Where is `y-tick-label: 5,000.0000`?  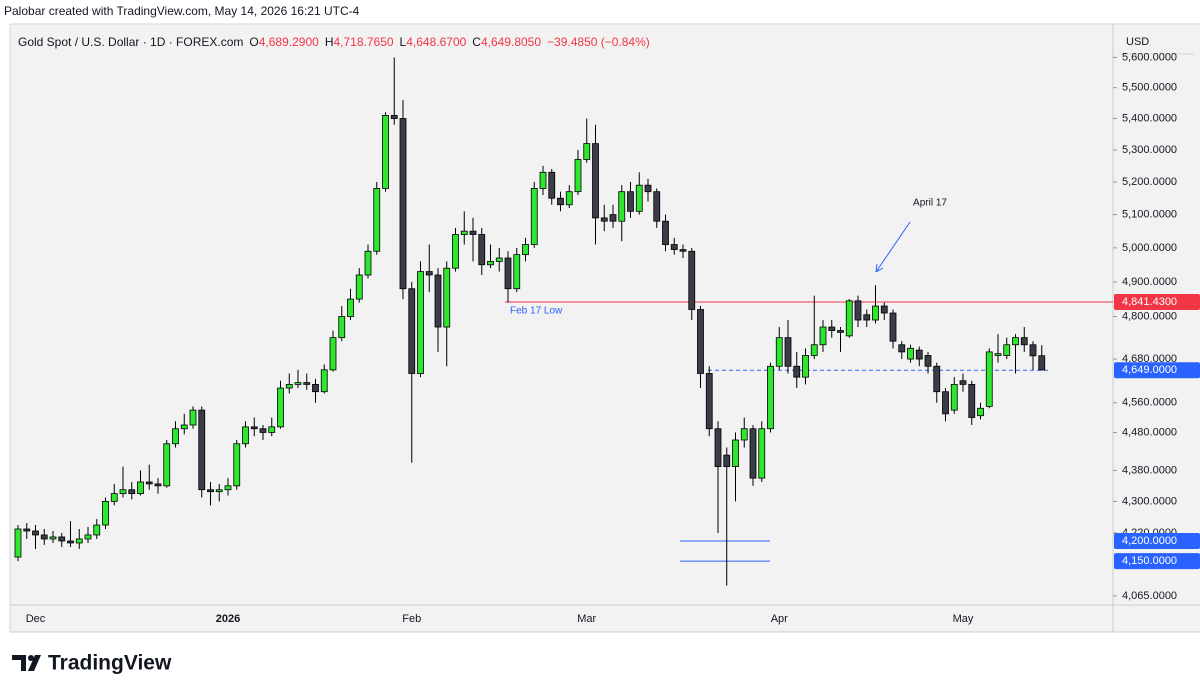
y-tick-label: 5,000.0000 is located at coordinates (1149, 248).